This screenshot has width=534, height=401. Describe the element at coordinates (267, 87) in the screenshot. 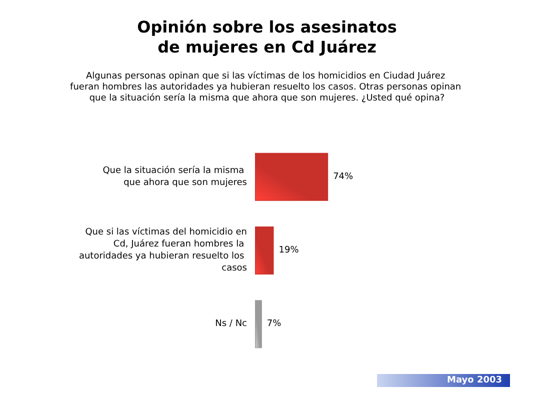

I see `chart-subtitle: Algunas personas opinan que si las víctimas de los homicidios en Ciudad Juárez fueran hombres las autoridades ya hubieran resuelto los casos. Otras personas opinan que la situación sería la misma que ahora que son mujeres. ¿Usted qué opina?` at that location.